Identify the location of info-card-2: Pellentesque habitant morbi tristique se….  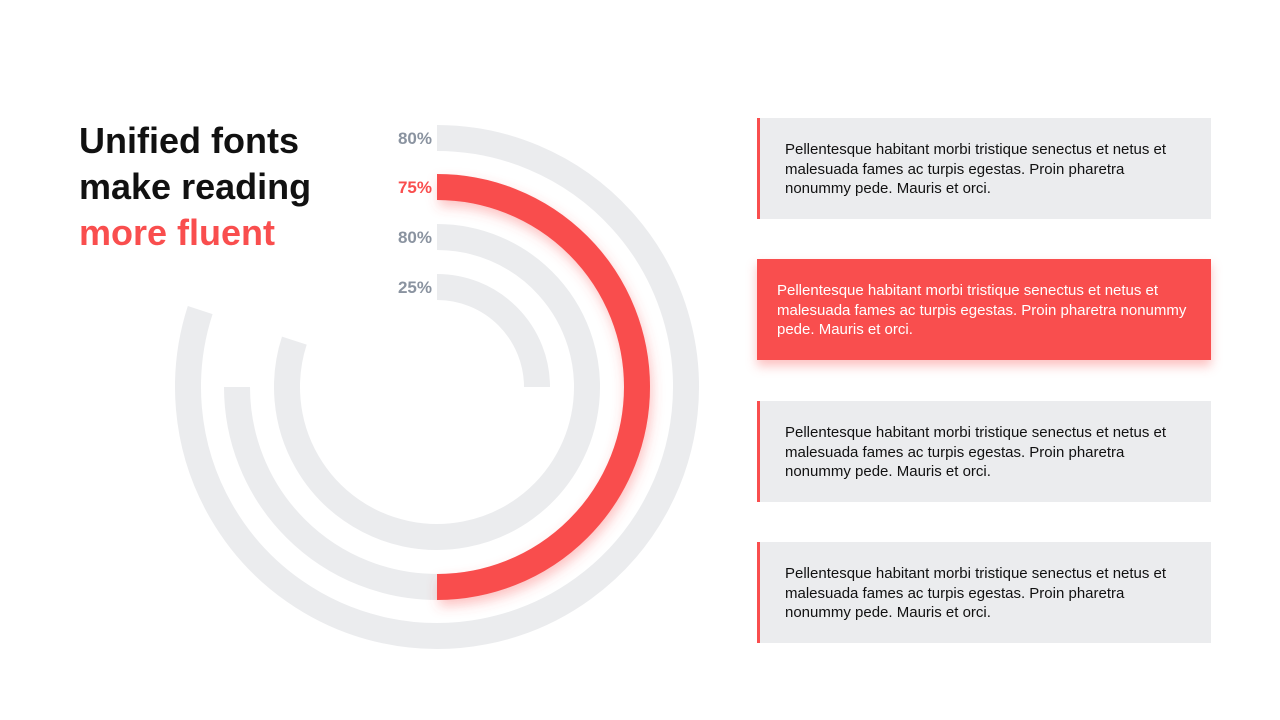
(984, 309).